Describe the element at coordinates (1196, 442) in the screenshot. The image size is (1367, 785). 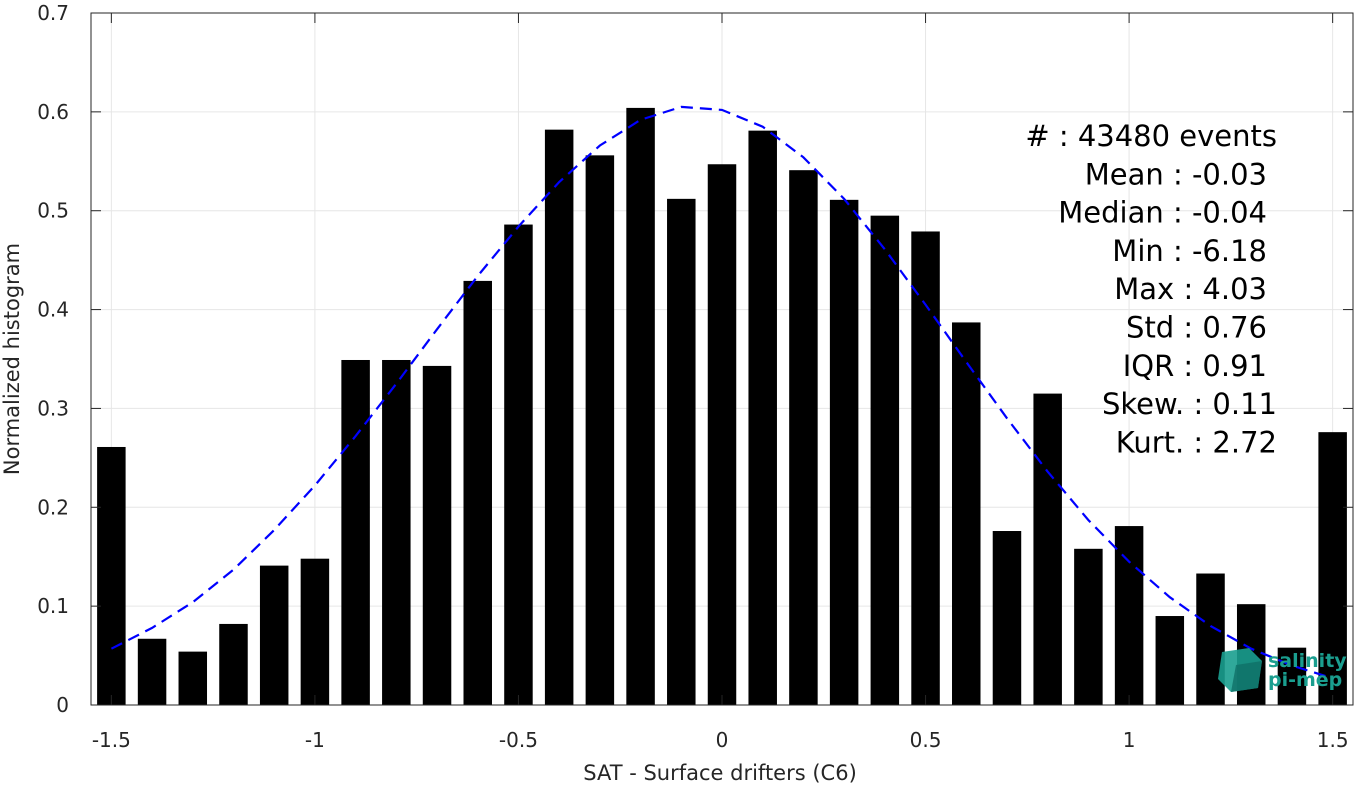
I see `stat-line: Kurt. : 2.72` at that location.